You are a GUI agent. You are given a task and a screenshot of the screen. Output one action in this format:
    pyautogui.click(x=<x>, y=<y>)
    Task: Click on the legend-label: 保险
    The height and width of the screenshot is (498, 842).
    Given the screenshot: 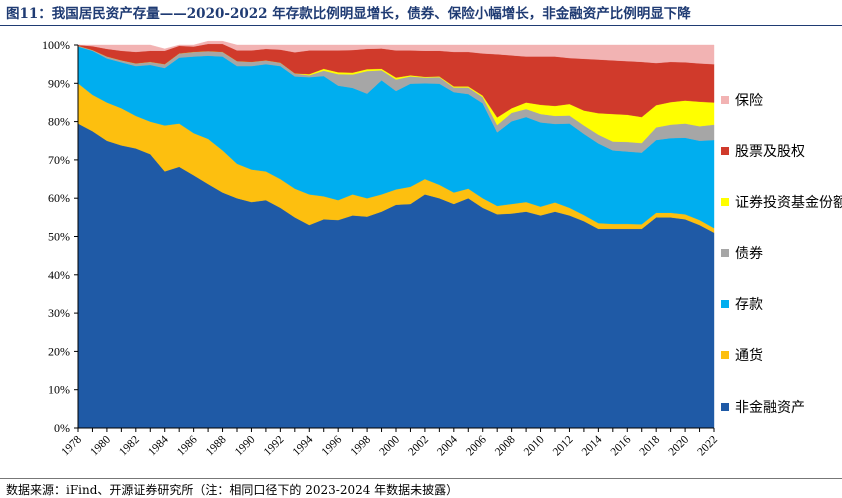 What is the action you would take?
    pyautogui.click(x=749, y=101)
    